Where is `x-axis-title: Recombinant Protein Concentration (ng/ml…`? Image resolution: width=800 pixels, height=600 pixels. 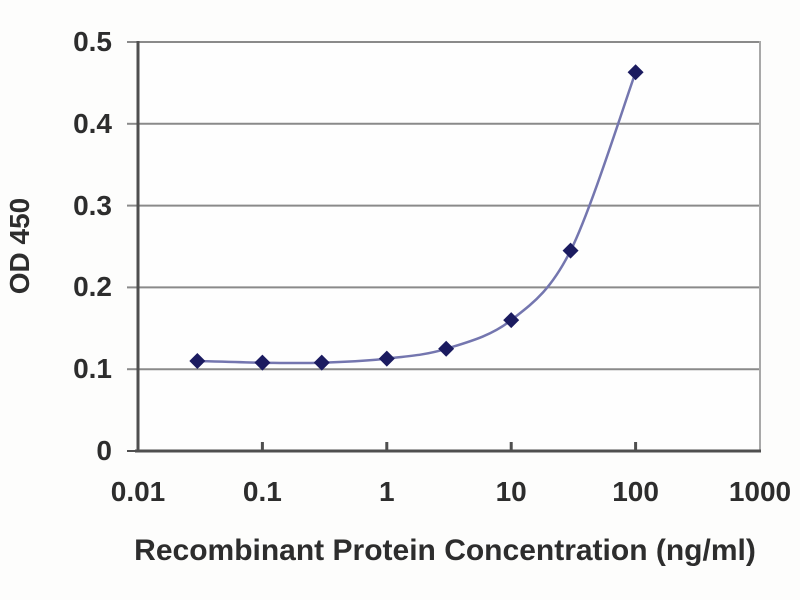 x-axis-title: Recombinant Protein Concentration (ng/ml… is located at coordinates (445, 550).